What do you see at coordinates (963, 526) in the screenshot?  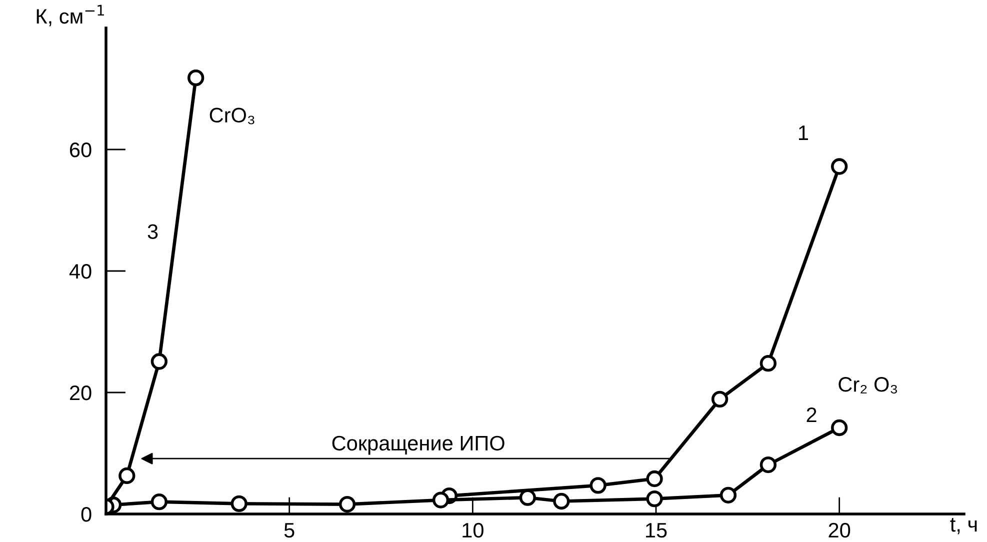 I see `x-axis-title: t, ч` at bounding box center [963, 526].